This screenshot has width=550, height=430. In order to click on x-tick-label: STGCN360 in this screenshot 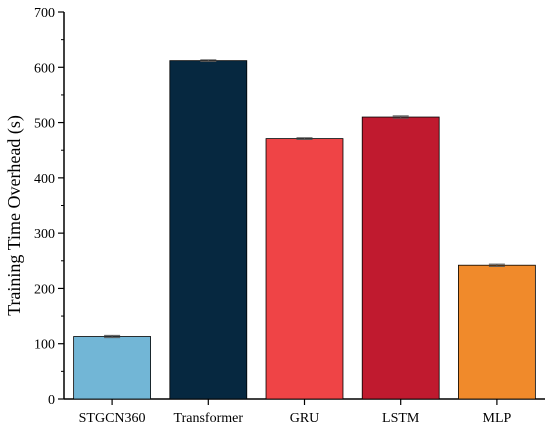, I will do `click(112, 418)`.